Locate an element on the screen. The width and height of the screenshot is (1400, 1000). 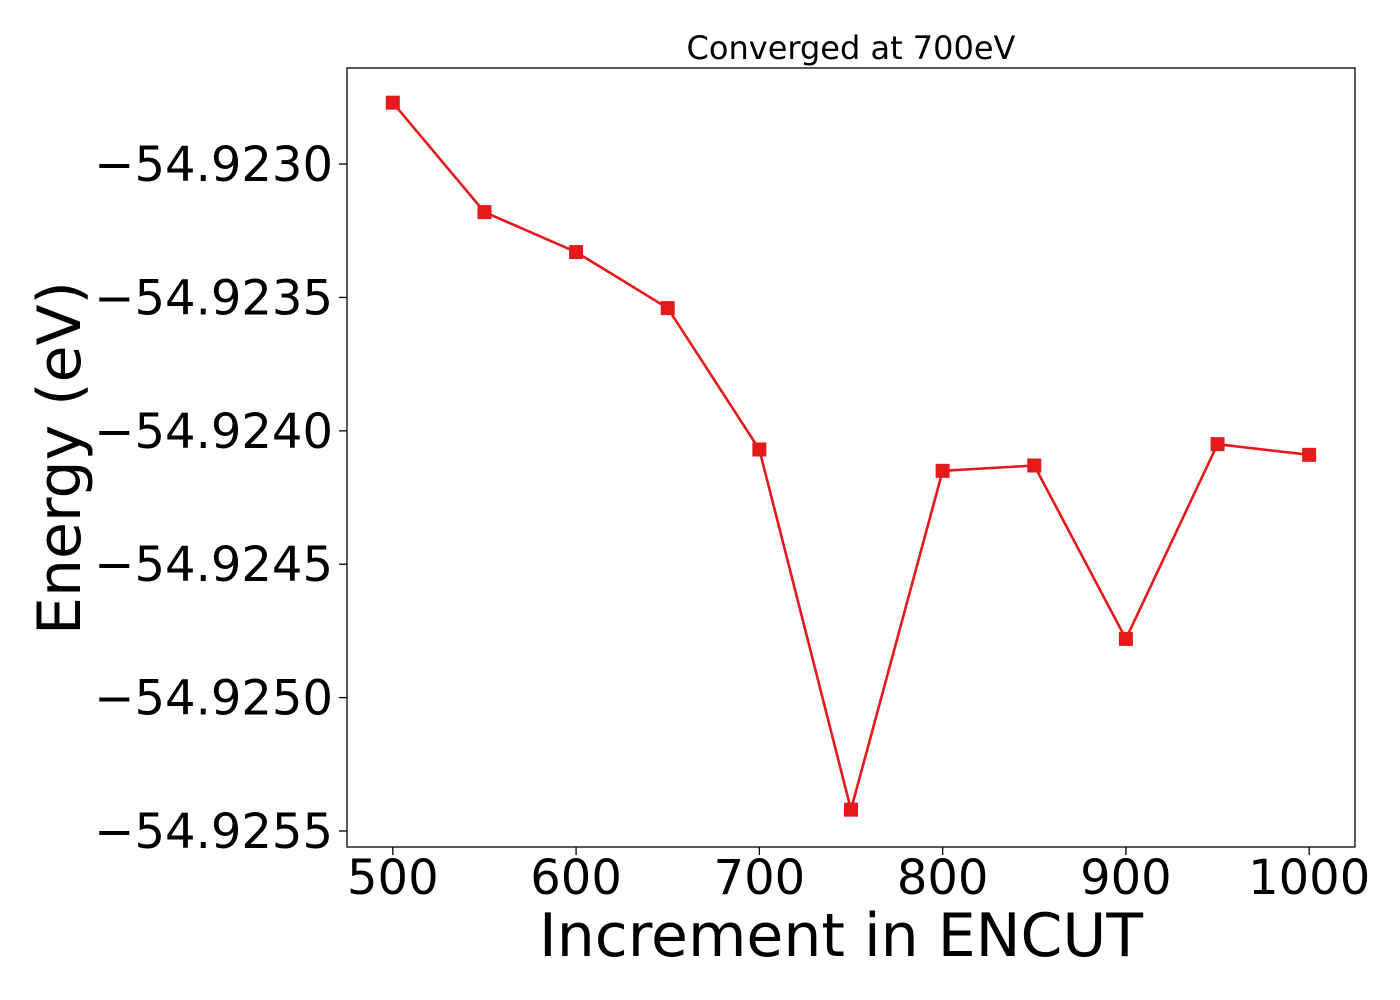
x-tick-label: 800 is located at coordinates (943, 878).